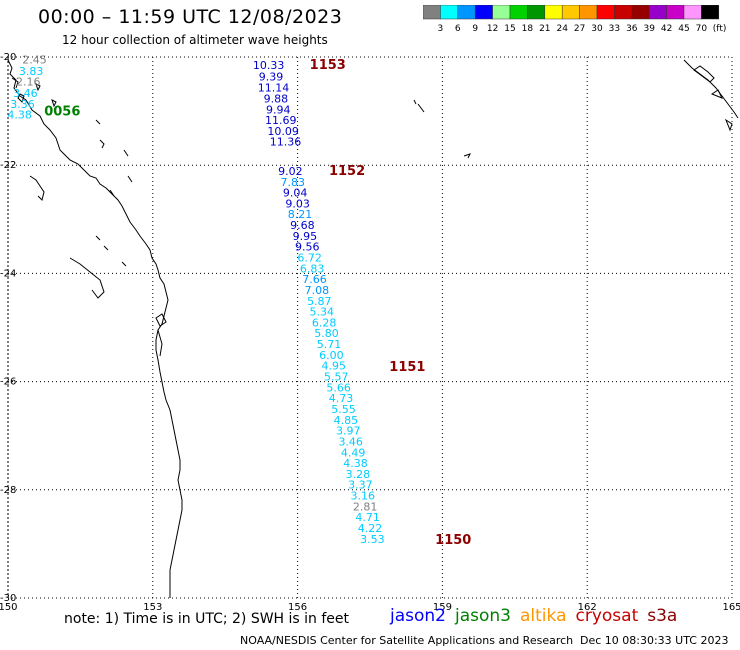 Image resolution: width=740 pixels, height=650 pixels. Describe the element at coordinates (632, 29) in the screenshot. I see `colorbar-label: 36` at that location.